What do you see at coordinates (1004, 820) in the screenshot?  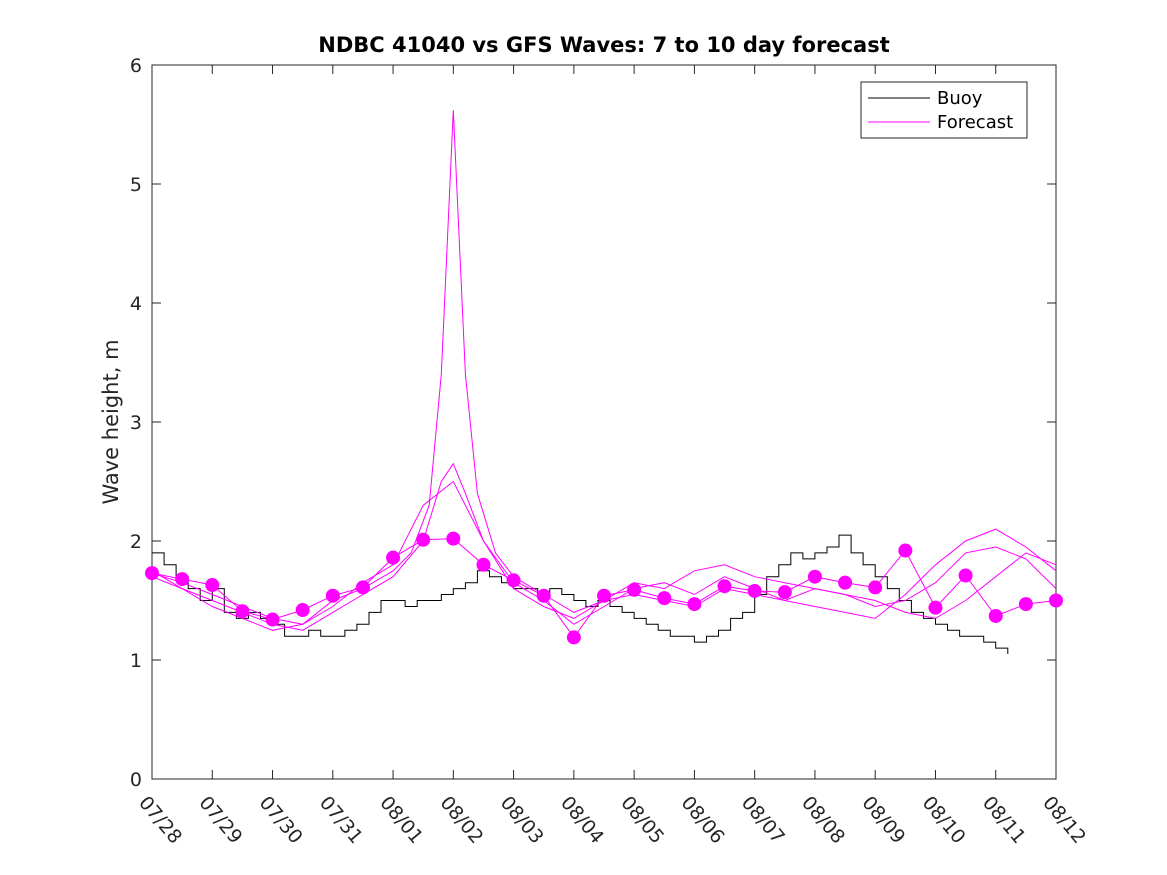 I see `x-tick-label: 08/11` at bounding box center [1004, 820].